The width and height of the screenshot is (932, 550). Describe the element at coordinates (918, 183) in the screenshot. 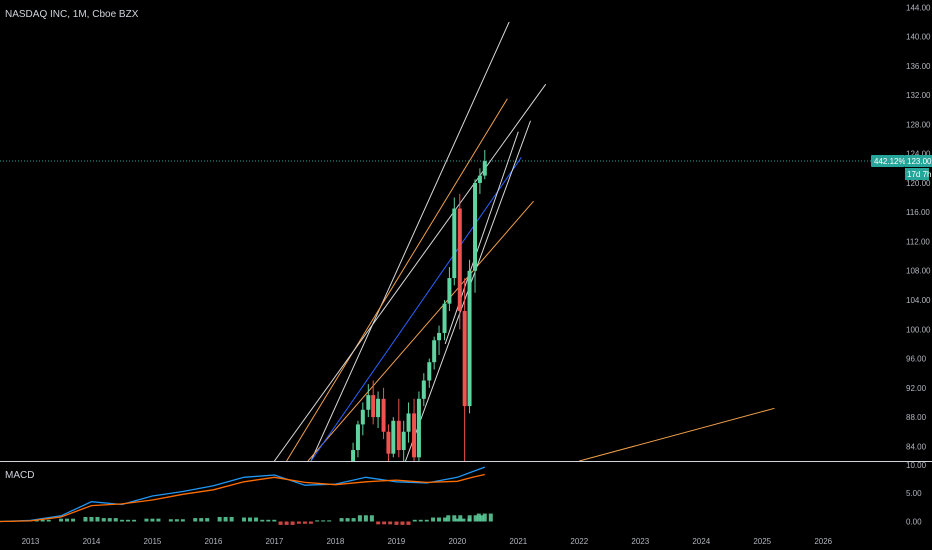

I see `price-tick-label: 120.00` at that location.